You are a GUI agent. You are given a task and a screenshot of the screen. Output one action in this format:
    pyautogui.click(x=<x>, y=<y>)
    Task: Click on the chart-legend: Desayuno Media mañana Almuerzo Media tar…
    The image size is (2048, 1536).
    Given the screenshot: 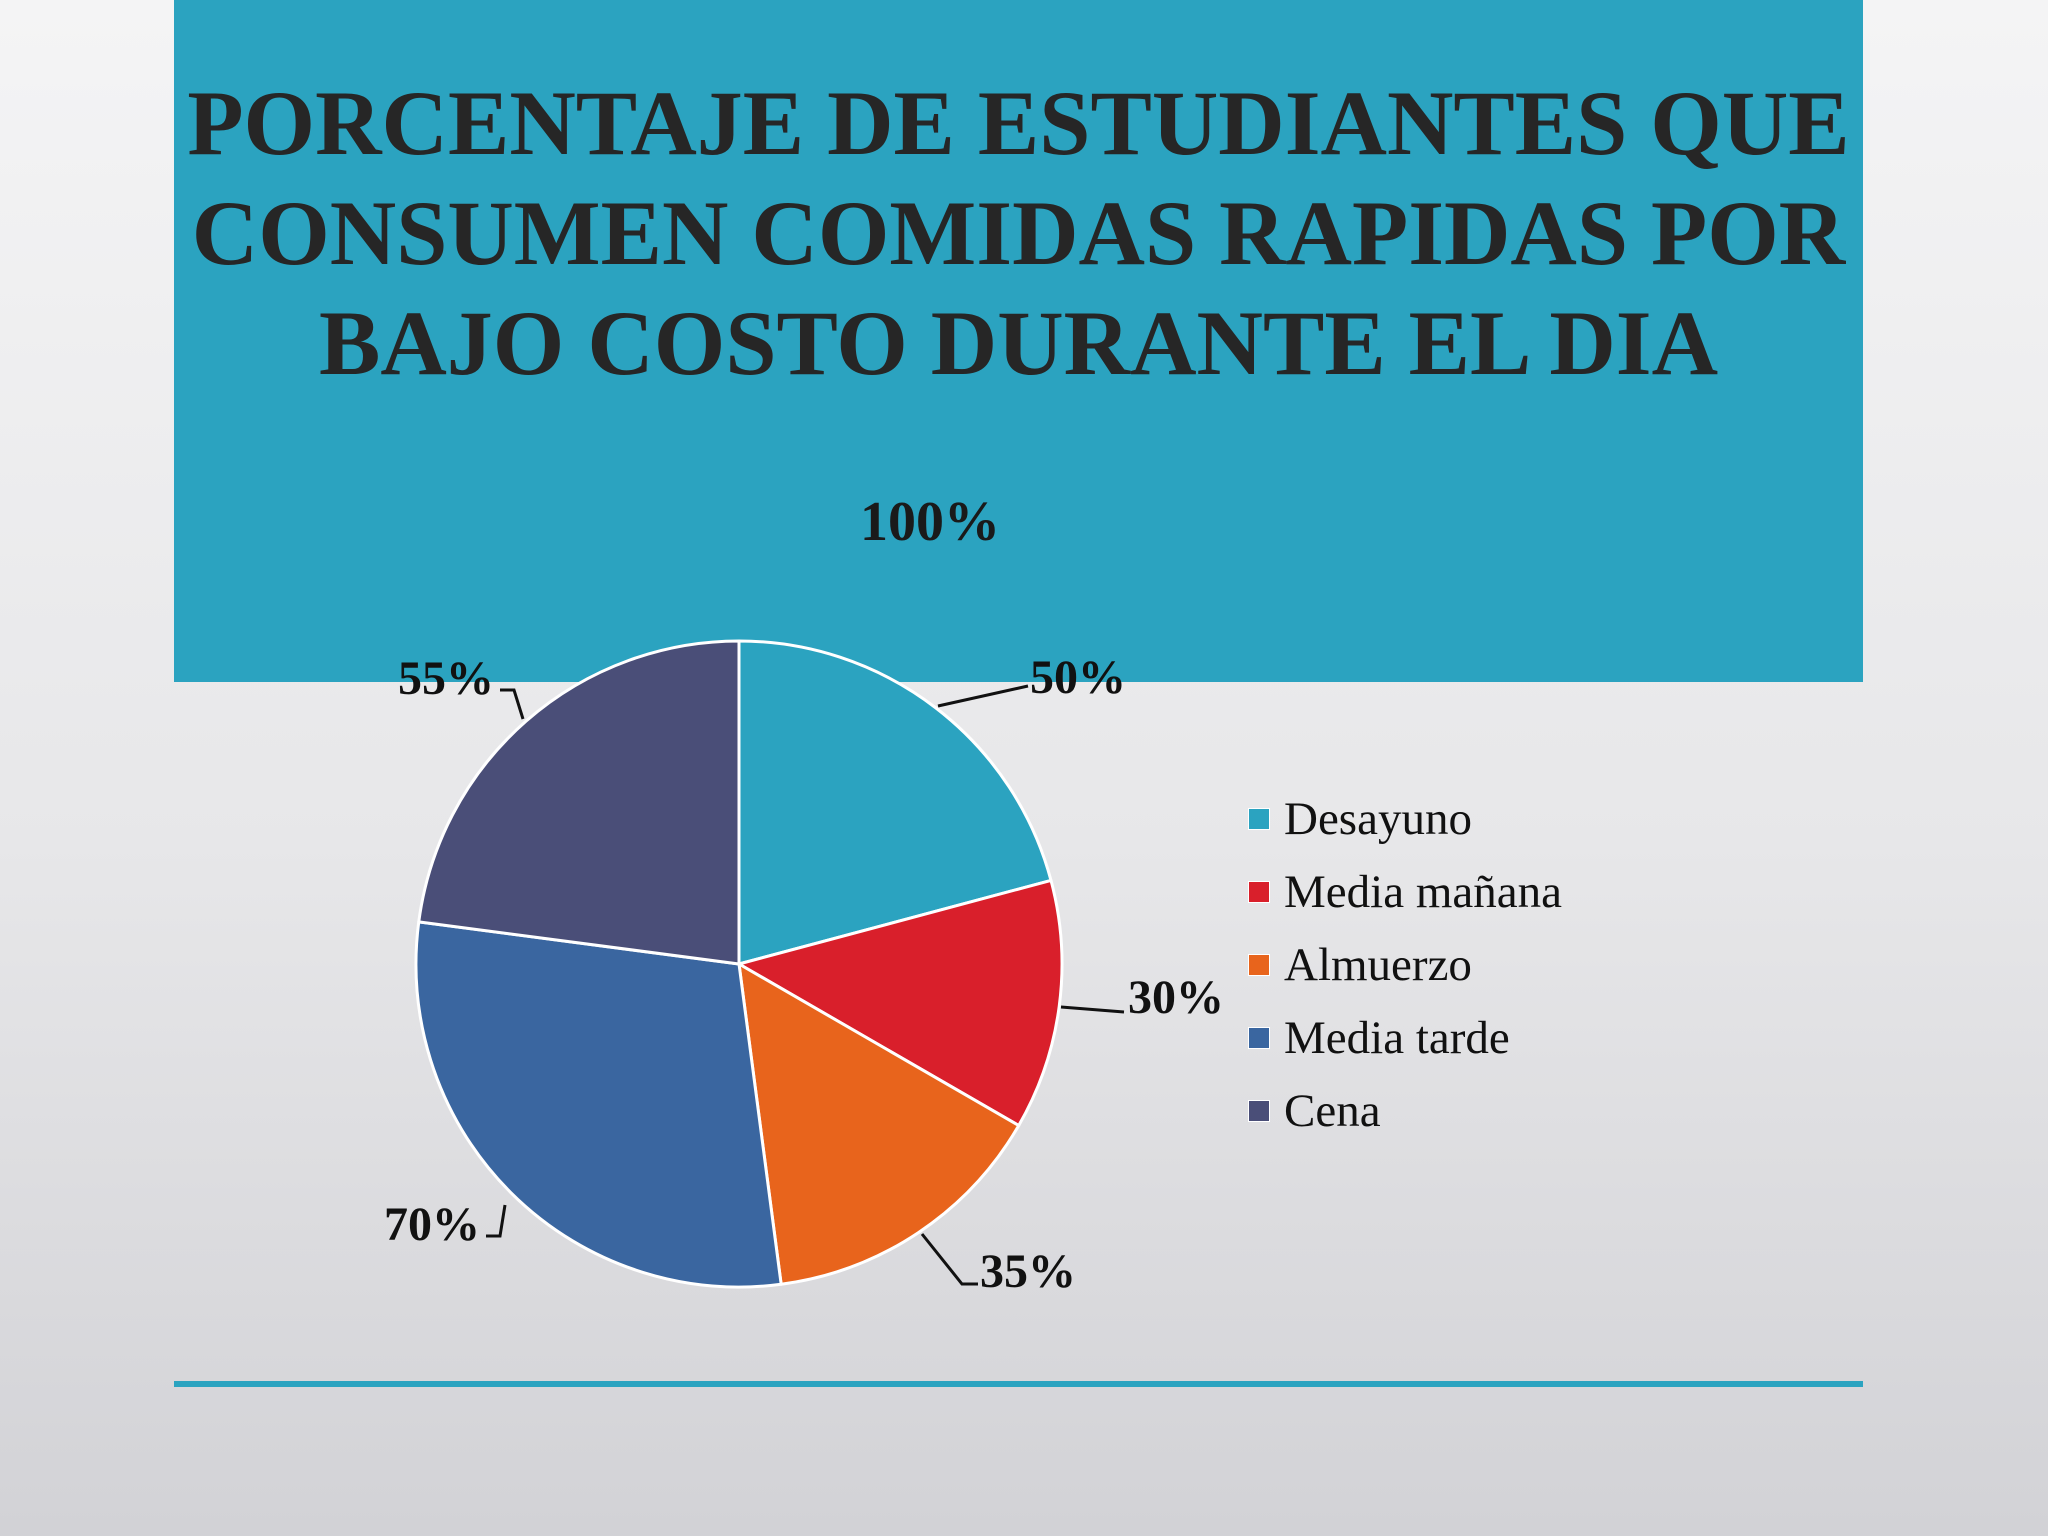 What is the action you would take?
    pyautogui.click(x=1405, y=964)
    